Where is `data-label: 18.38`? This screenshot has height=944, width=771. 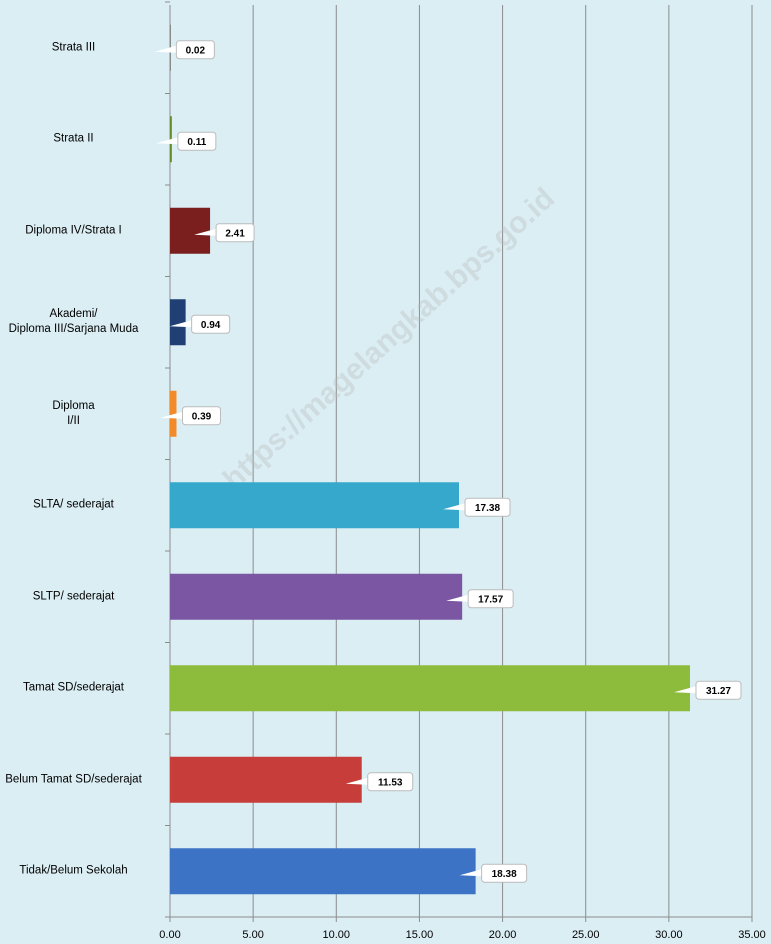
data-label: 18.38 is located at coordinates (493, 873).